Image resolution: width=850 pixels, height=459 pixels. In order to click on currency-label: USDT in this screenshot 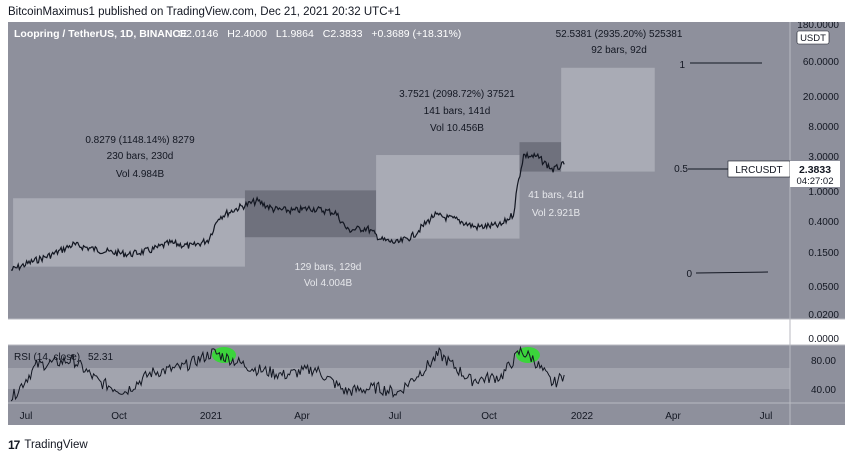, I will do `click(813, 38)`.